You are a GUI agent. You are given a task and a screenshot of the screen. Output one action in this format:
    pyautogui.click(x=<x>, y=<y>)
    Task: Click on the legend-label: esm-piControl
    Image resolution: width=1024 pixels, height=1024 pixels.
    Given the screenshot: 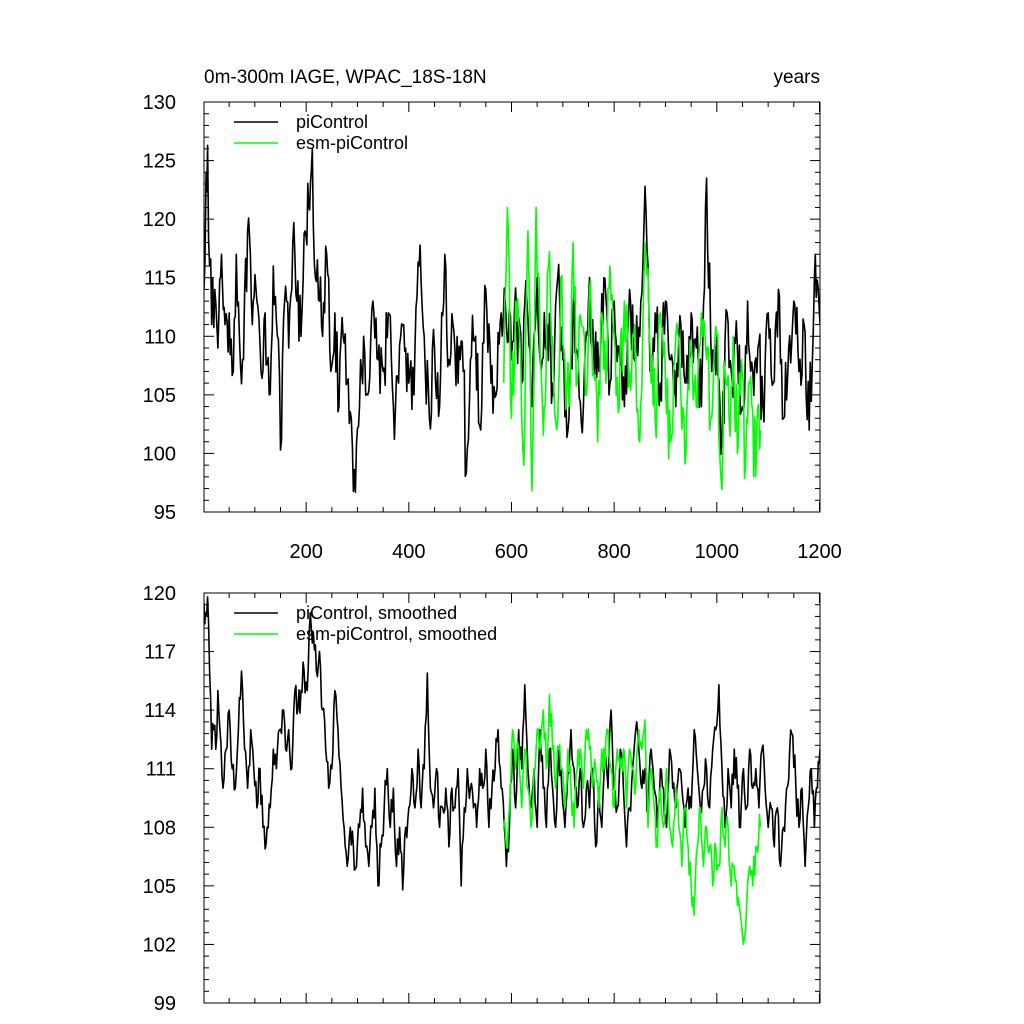 What is the action you would take?
    pyautogui.click(x=352, y=143)
    